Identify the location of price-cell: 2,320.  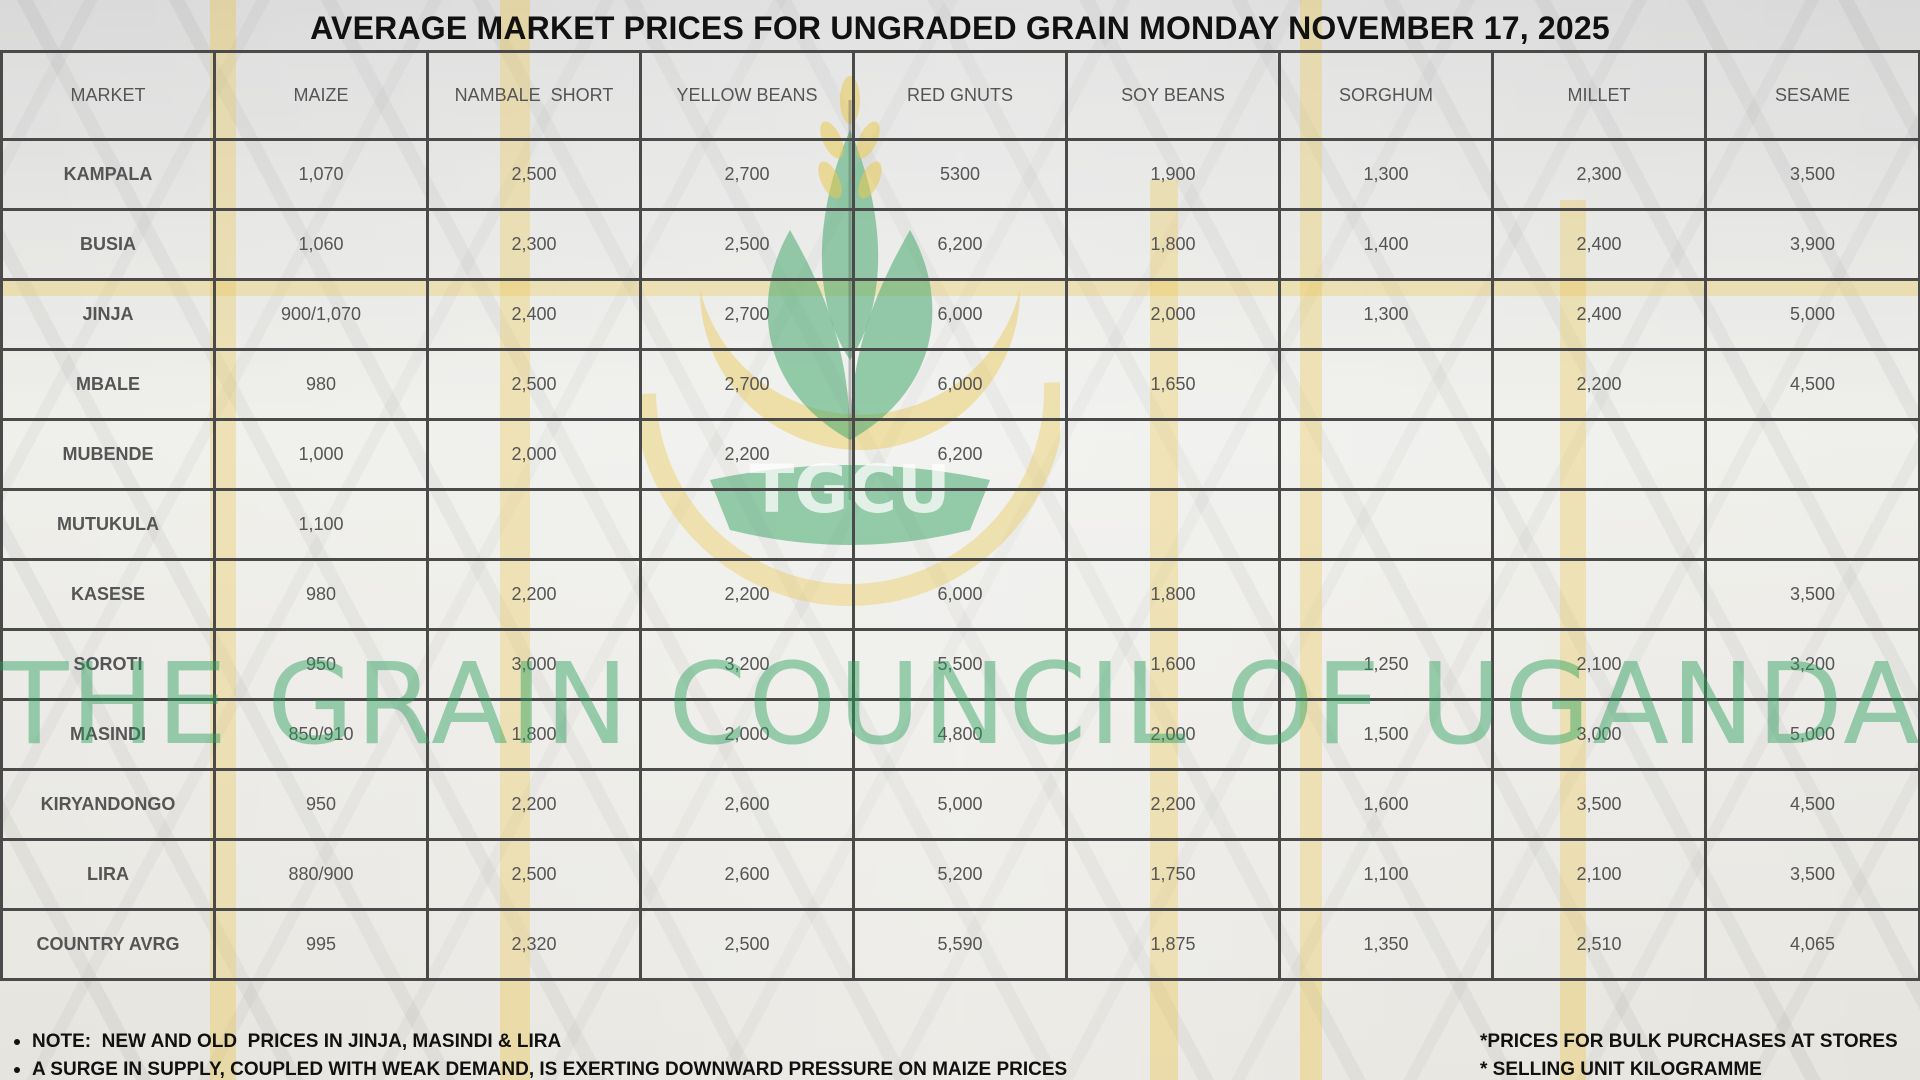
(534, 944).